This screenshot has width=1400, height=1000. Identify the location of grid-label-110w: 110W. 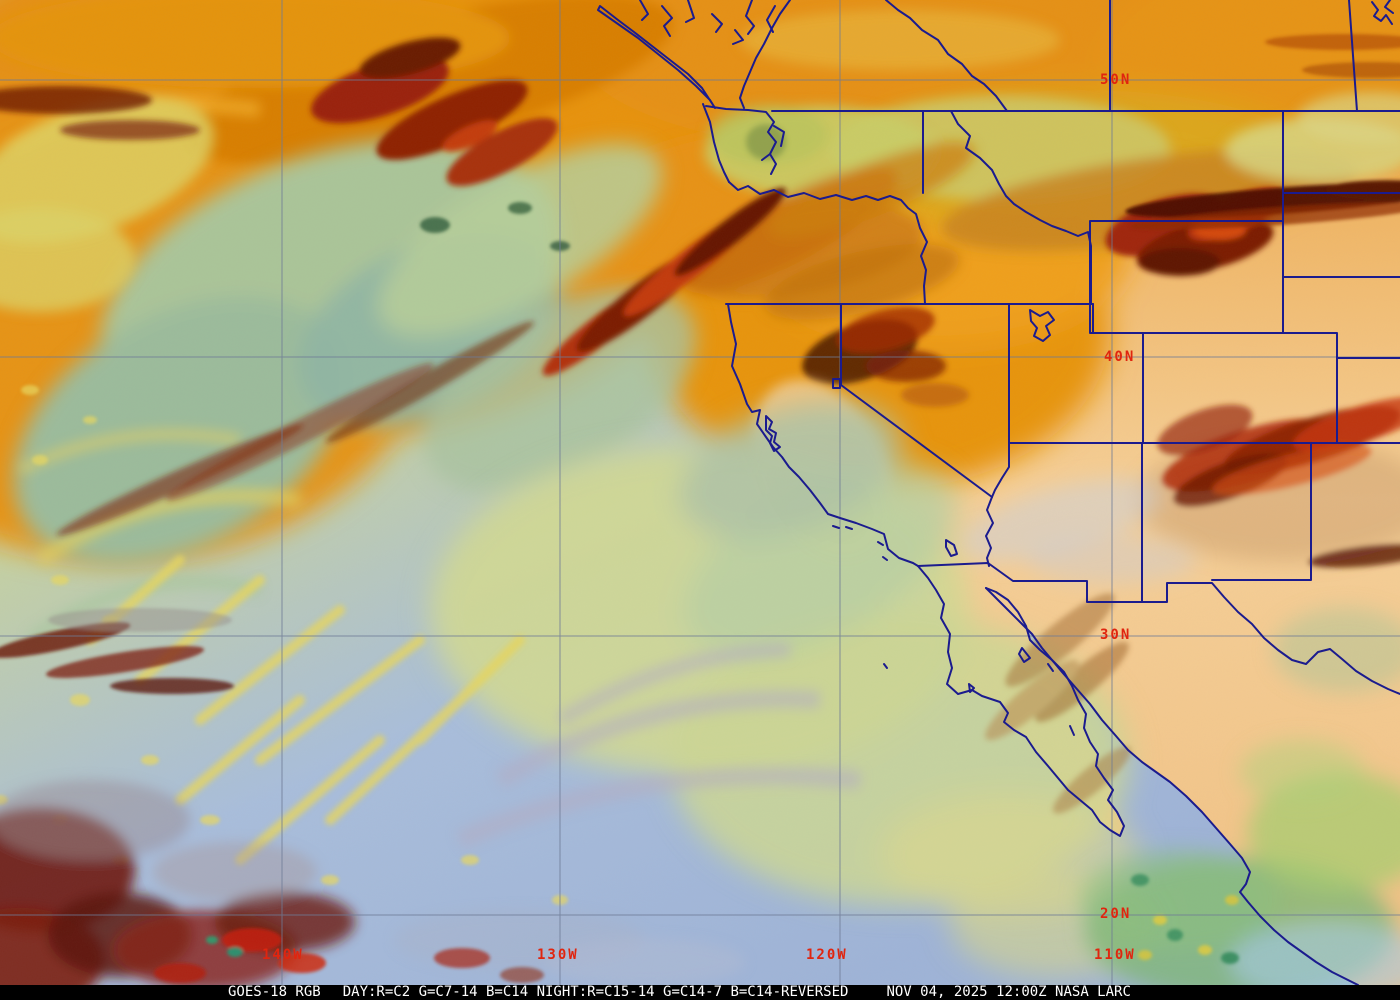
(1115, 955).